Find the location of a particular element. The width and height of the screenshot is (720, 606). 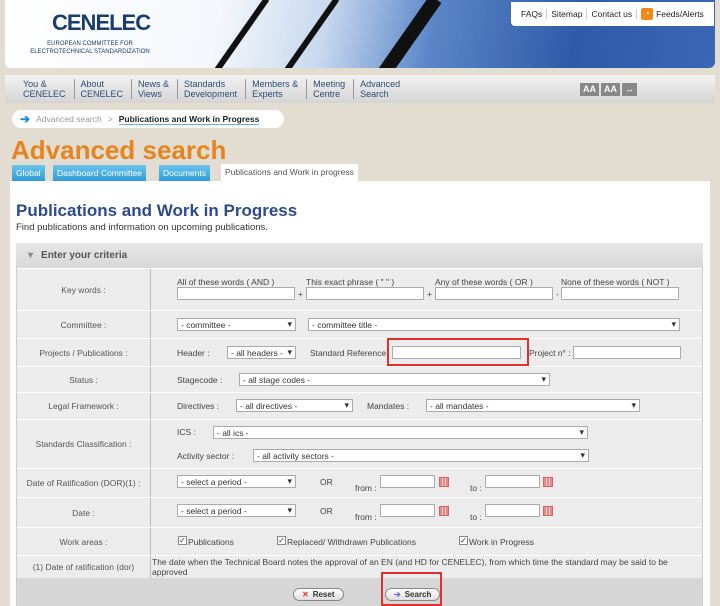

criteria-title: Enter your criteria is located at coordinates (84, 255).